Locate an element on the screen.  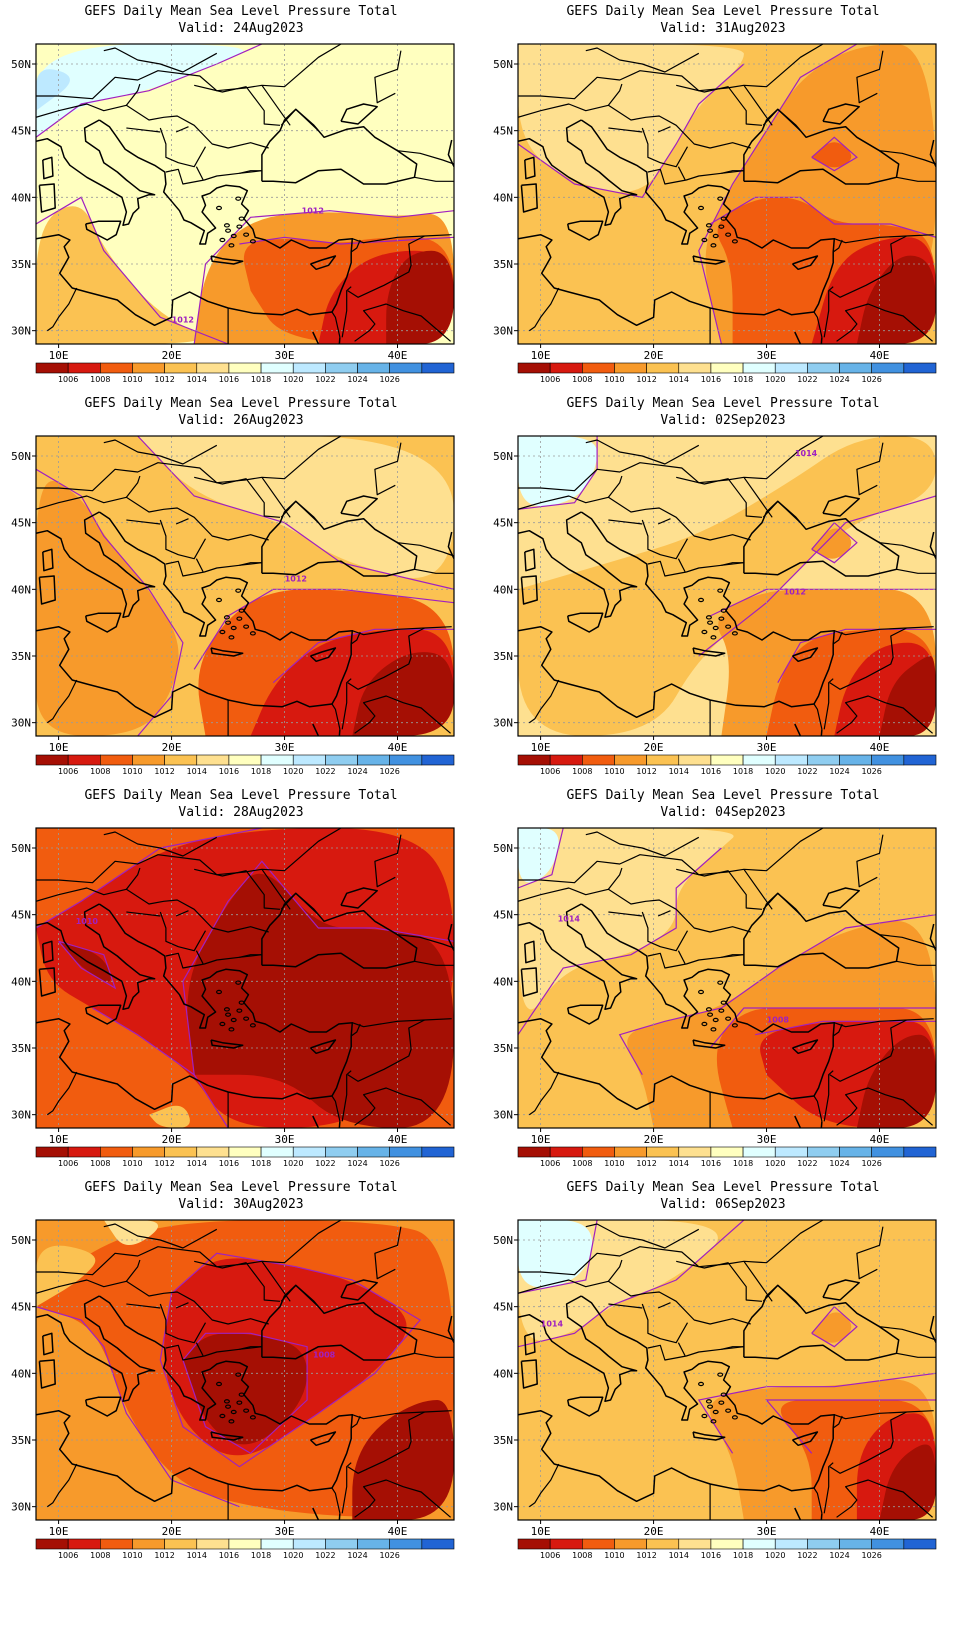
lon-tick-label: 20E is located at coordinates (654, 1139).